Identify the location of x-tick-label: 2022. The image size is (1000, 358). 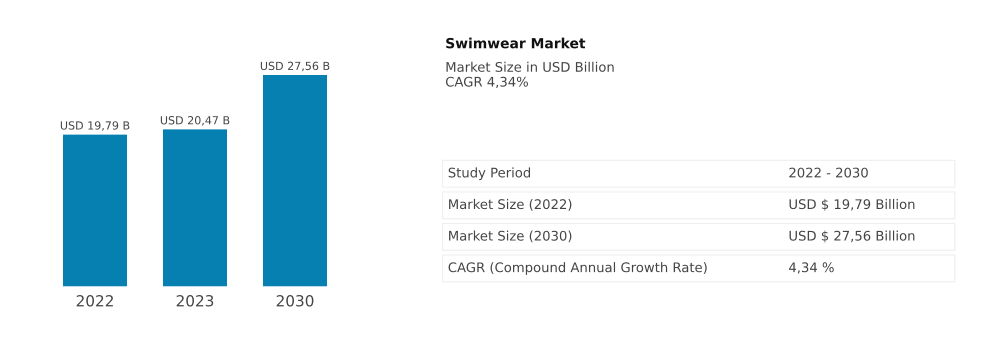
(94, 301).